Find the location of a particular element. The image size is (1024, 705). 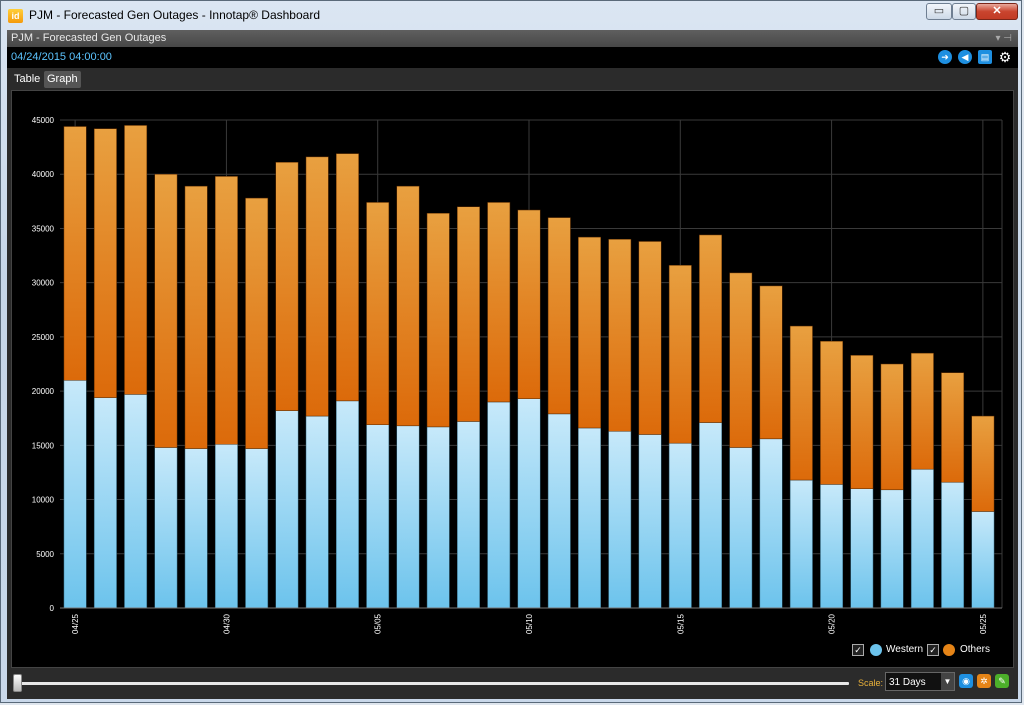

x-tick-label: 04/30 is located at coordinates (226, 623).